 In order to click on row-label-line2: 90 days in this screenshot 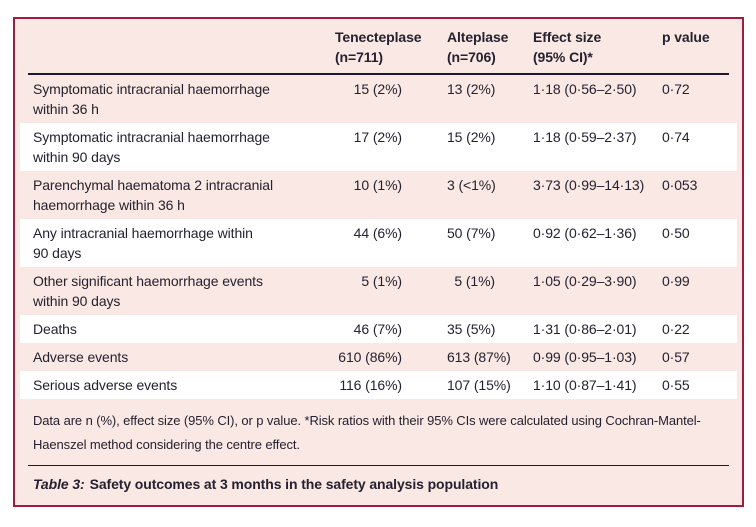, I will do `click(57, 253)`.